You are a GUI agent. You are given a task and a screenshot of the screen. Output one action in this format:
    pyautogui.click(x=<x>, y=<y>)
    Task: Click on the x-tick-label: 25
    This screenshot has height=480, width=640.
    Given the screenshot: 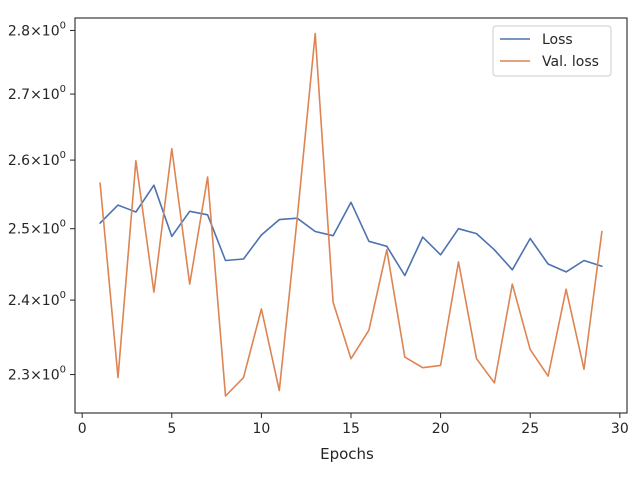 What is the action you would take?
    pyautogui.click(x=530, y=429)
    